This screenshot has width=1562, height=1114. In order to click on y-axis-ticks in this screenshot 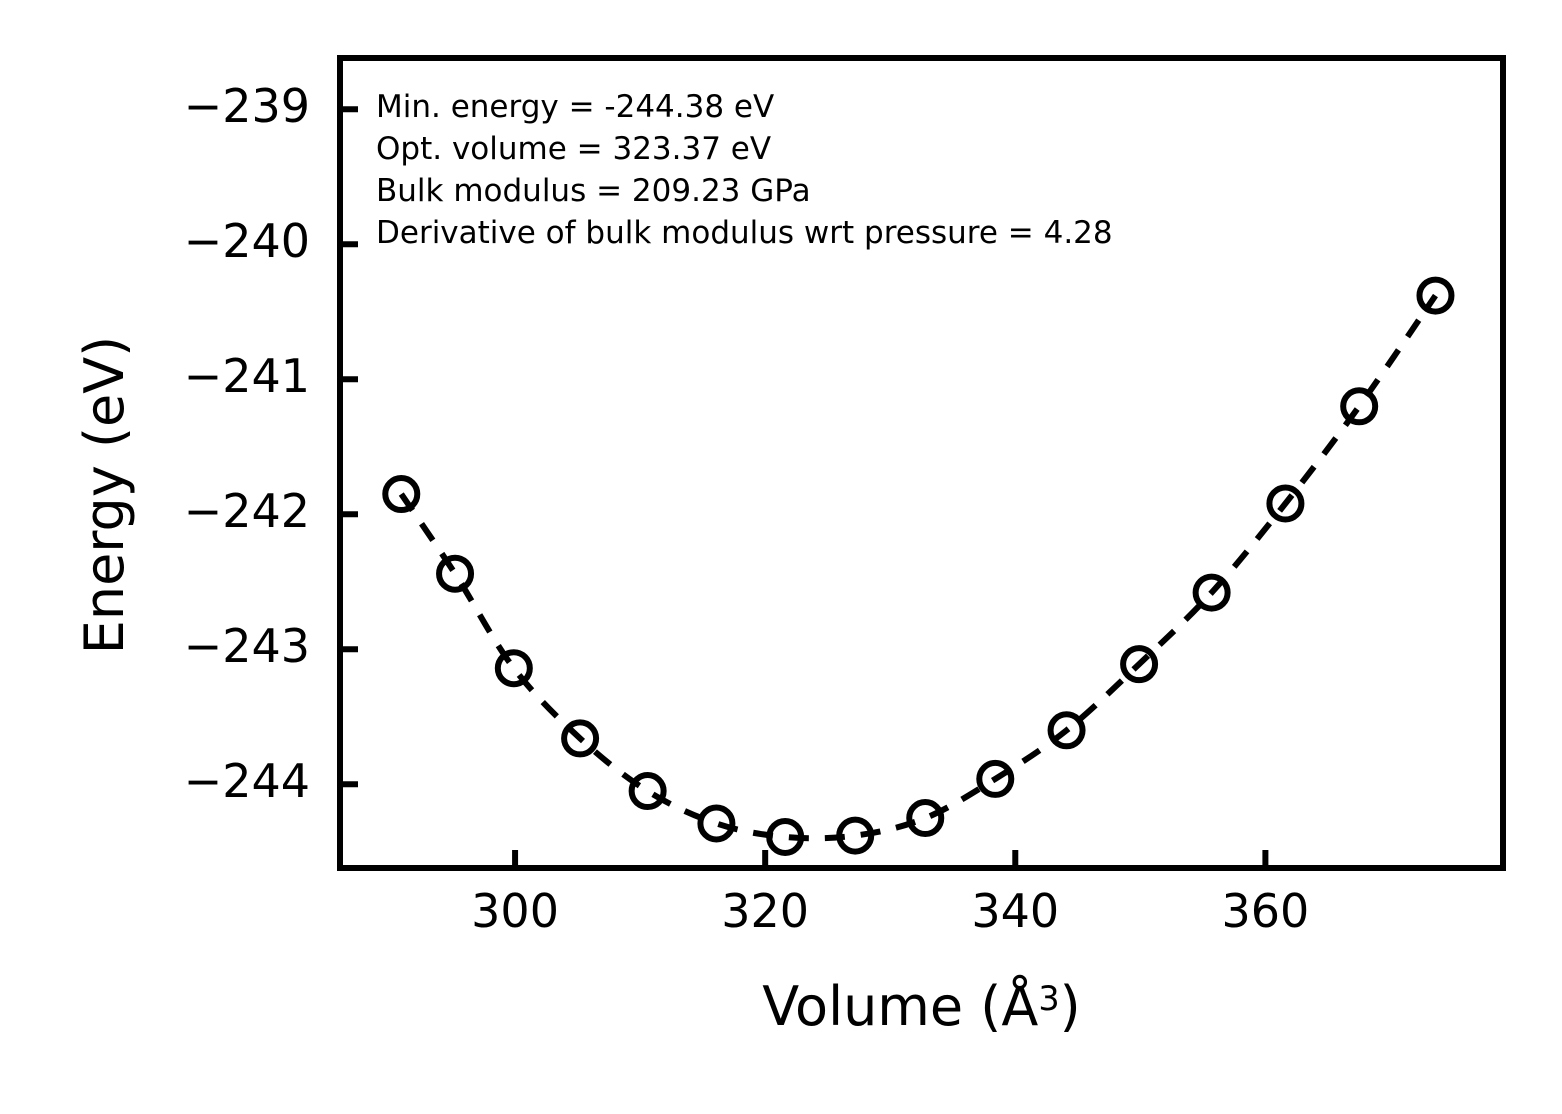, I will do `click(349, 447)`.